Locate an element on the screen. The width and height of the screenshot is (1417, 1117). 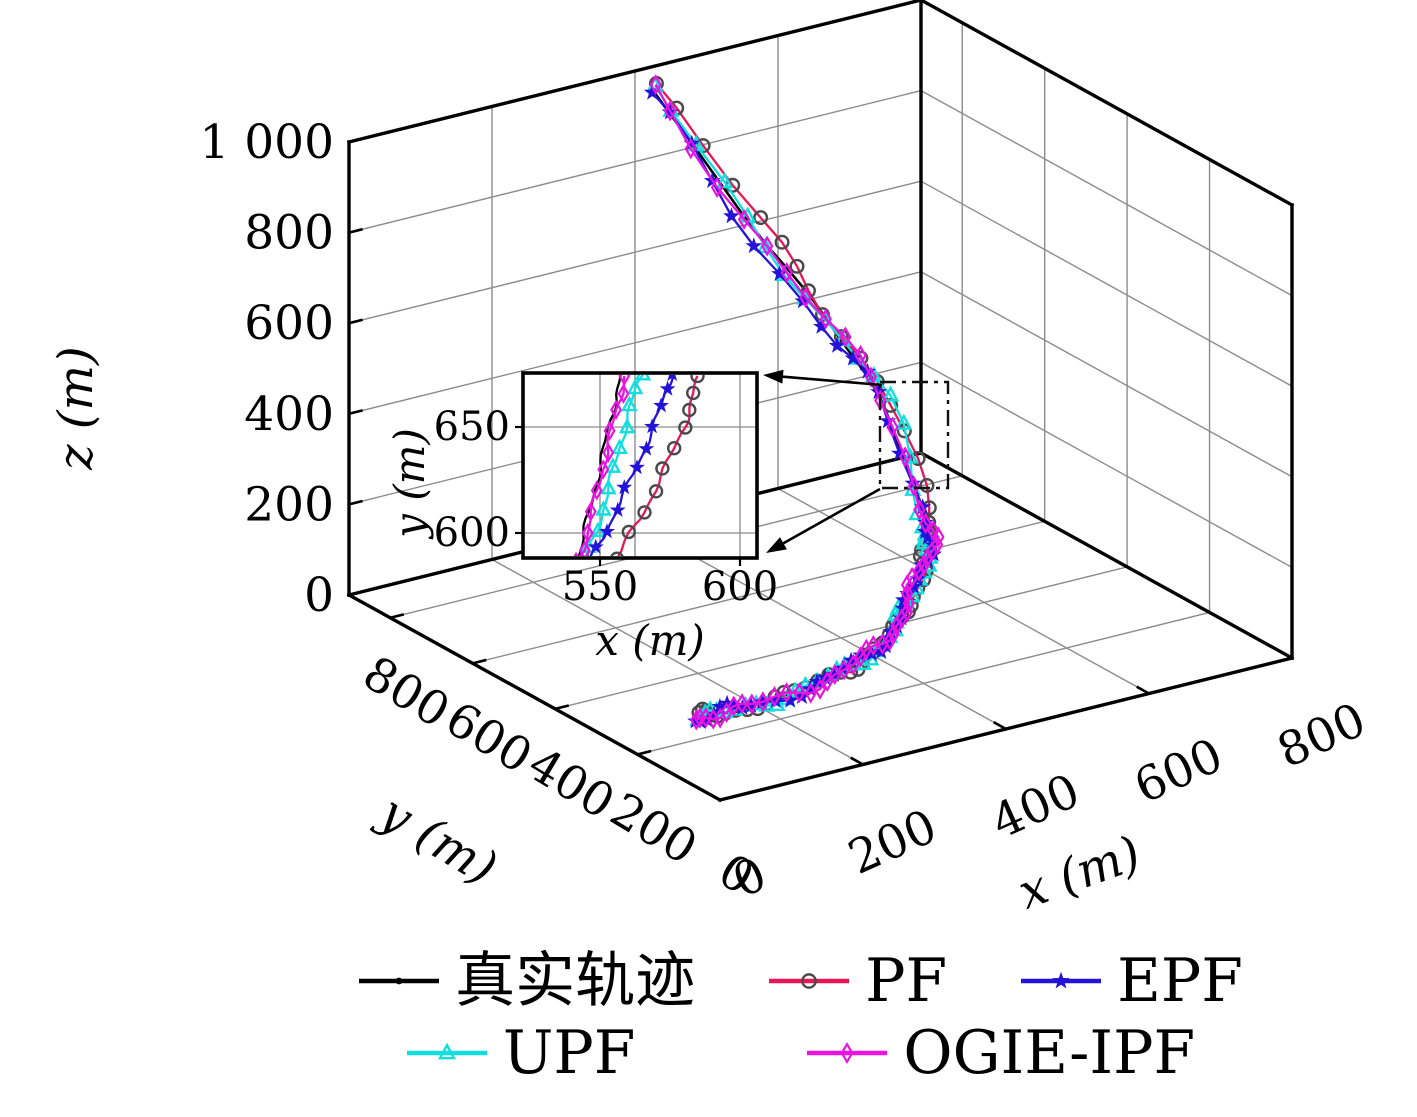
inset-y-tick-label: 600 is located at coordinates (472, 533).